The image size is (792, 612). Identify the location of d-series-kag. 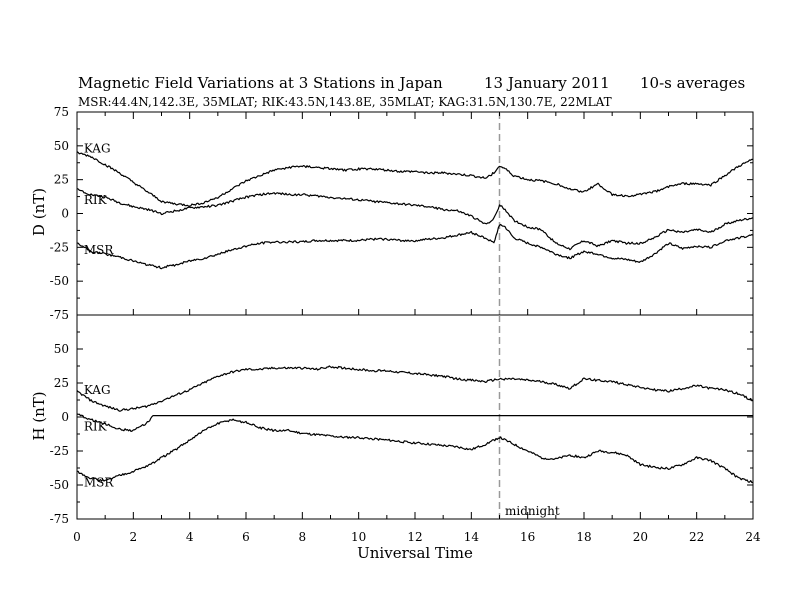
(415, 179).